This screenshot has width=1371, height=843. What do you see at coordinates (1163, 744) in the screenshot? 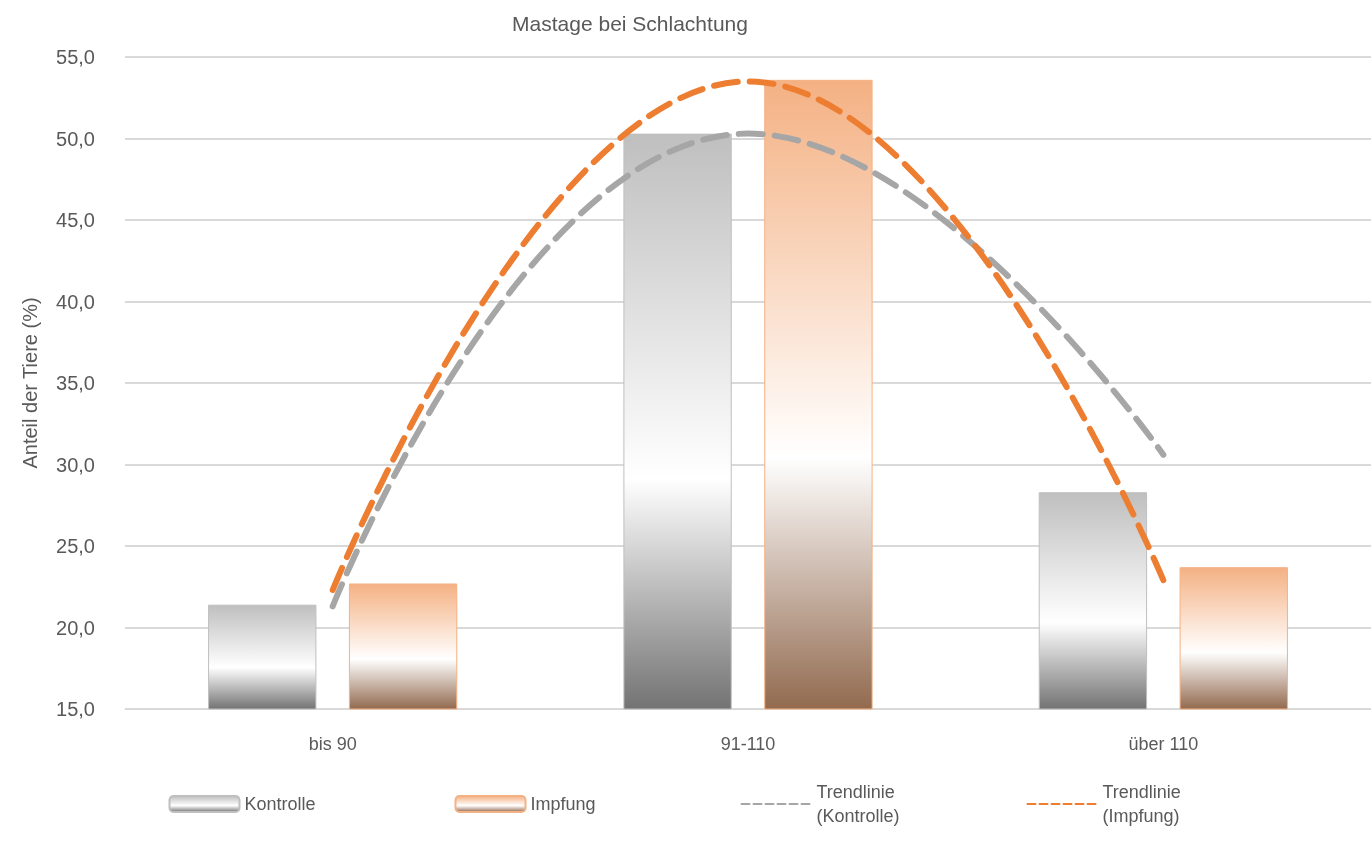
I see `x-tick-label: über 110` at bounding box center [1163, 744].